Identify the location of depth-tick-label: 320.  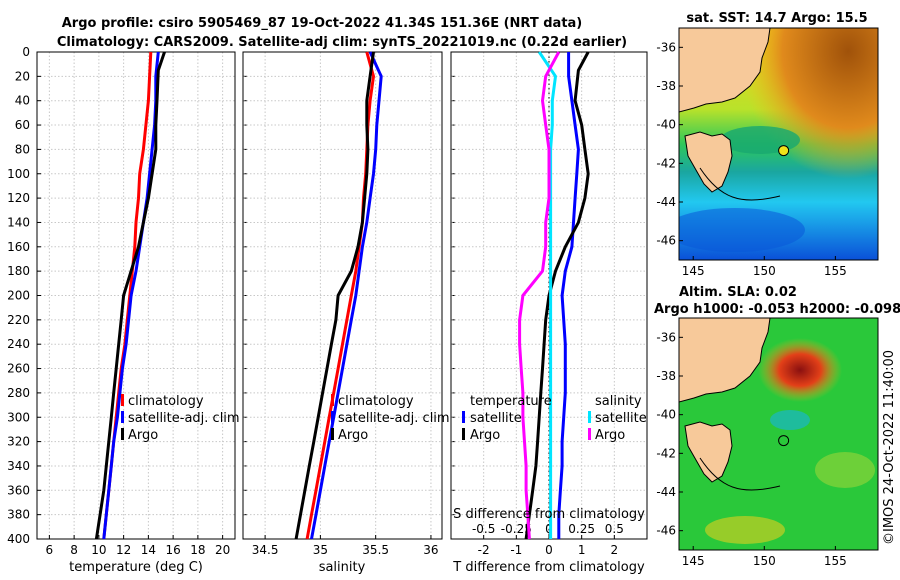
(18, 442).